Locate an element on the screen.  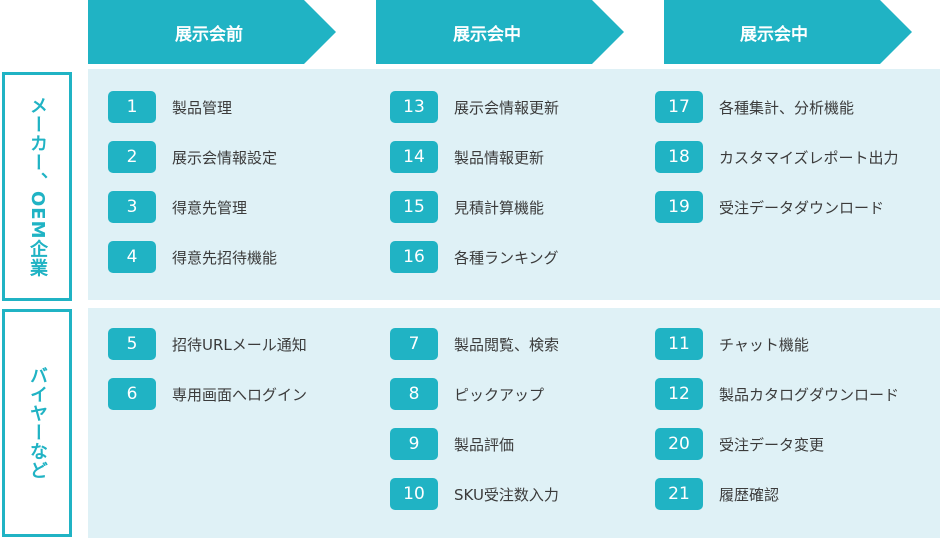
feature-label: 製品情報更新 is located at coordinates (499, 157).